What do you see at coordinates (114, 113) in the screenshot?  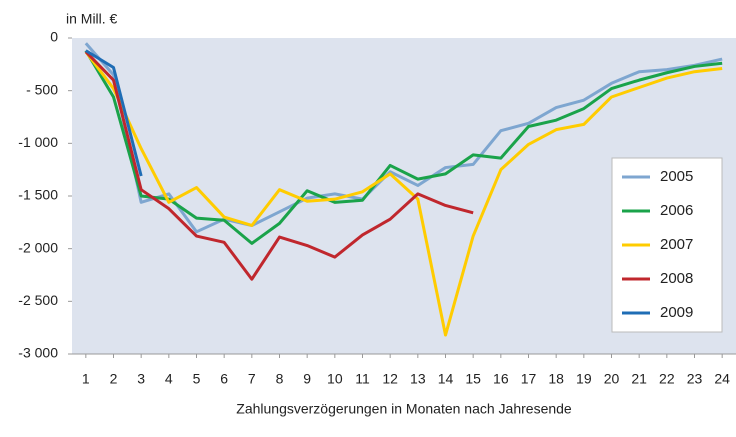 I see `line-series` at bounding box center [114, 113].